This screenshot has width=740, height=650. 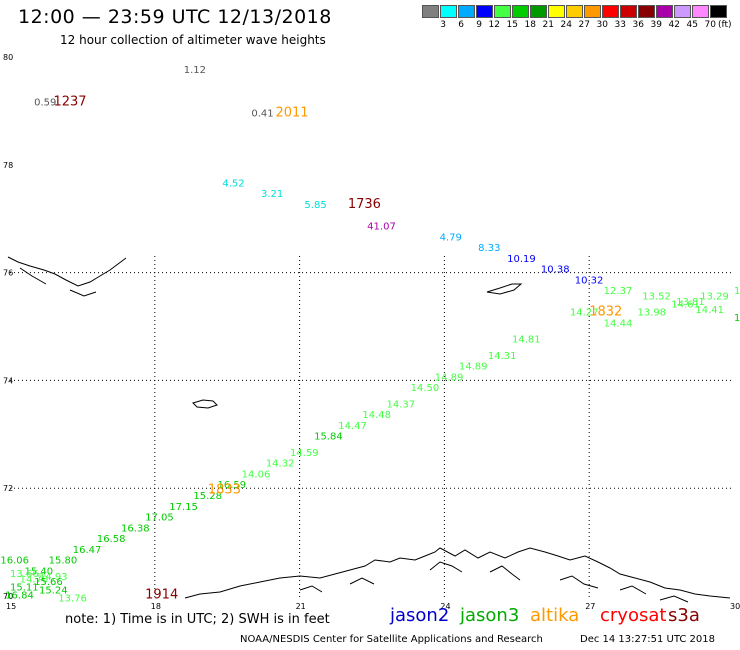 What do you see at coordinates (521, 259) in the screenshot?
I see `wave-height-value: 10.19` at bounding box center [521, 259].